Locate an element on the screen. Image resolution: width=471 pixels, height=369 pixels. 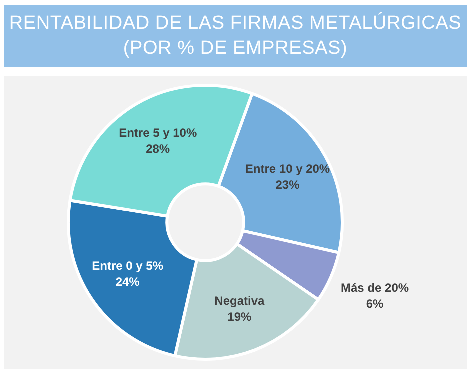
slice-label: Entre 0 y 5% is located at coordinates (128, 266).